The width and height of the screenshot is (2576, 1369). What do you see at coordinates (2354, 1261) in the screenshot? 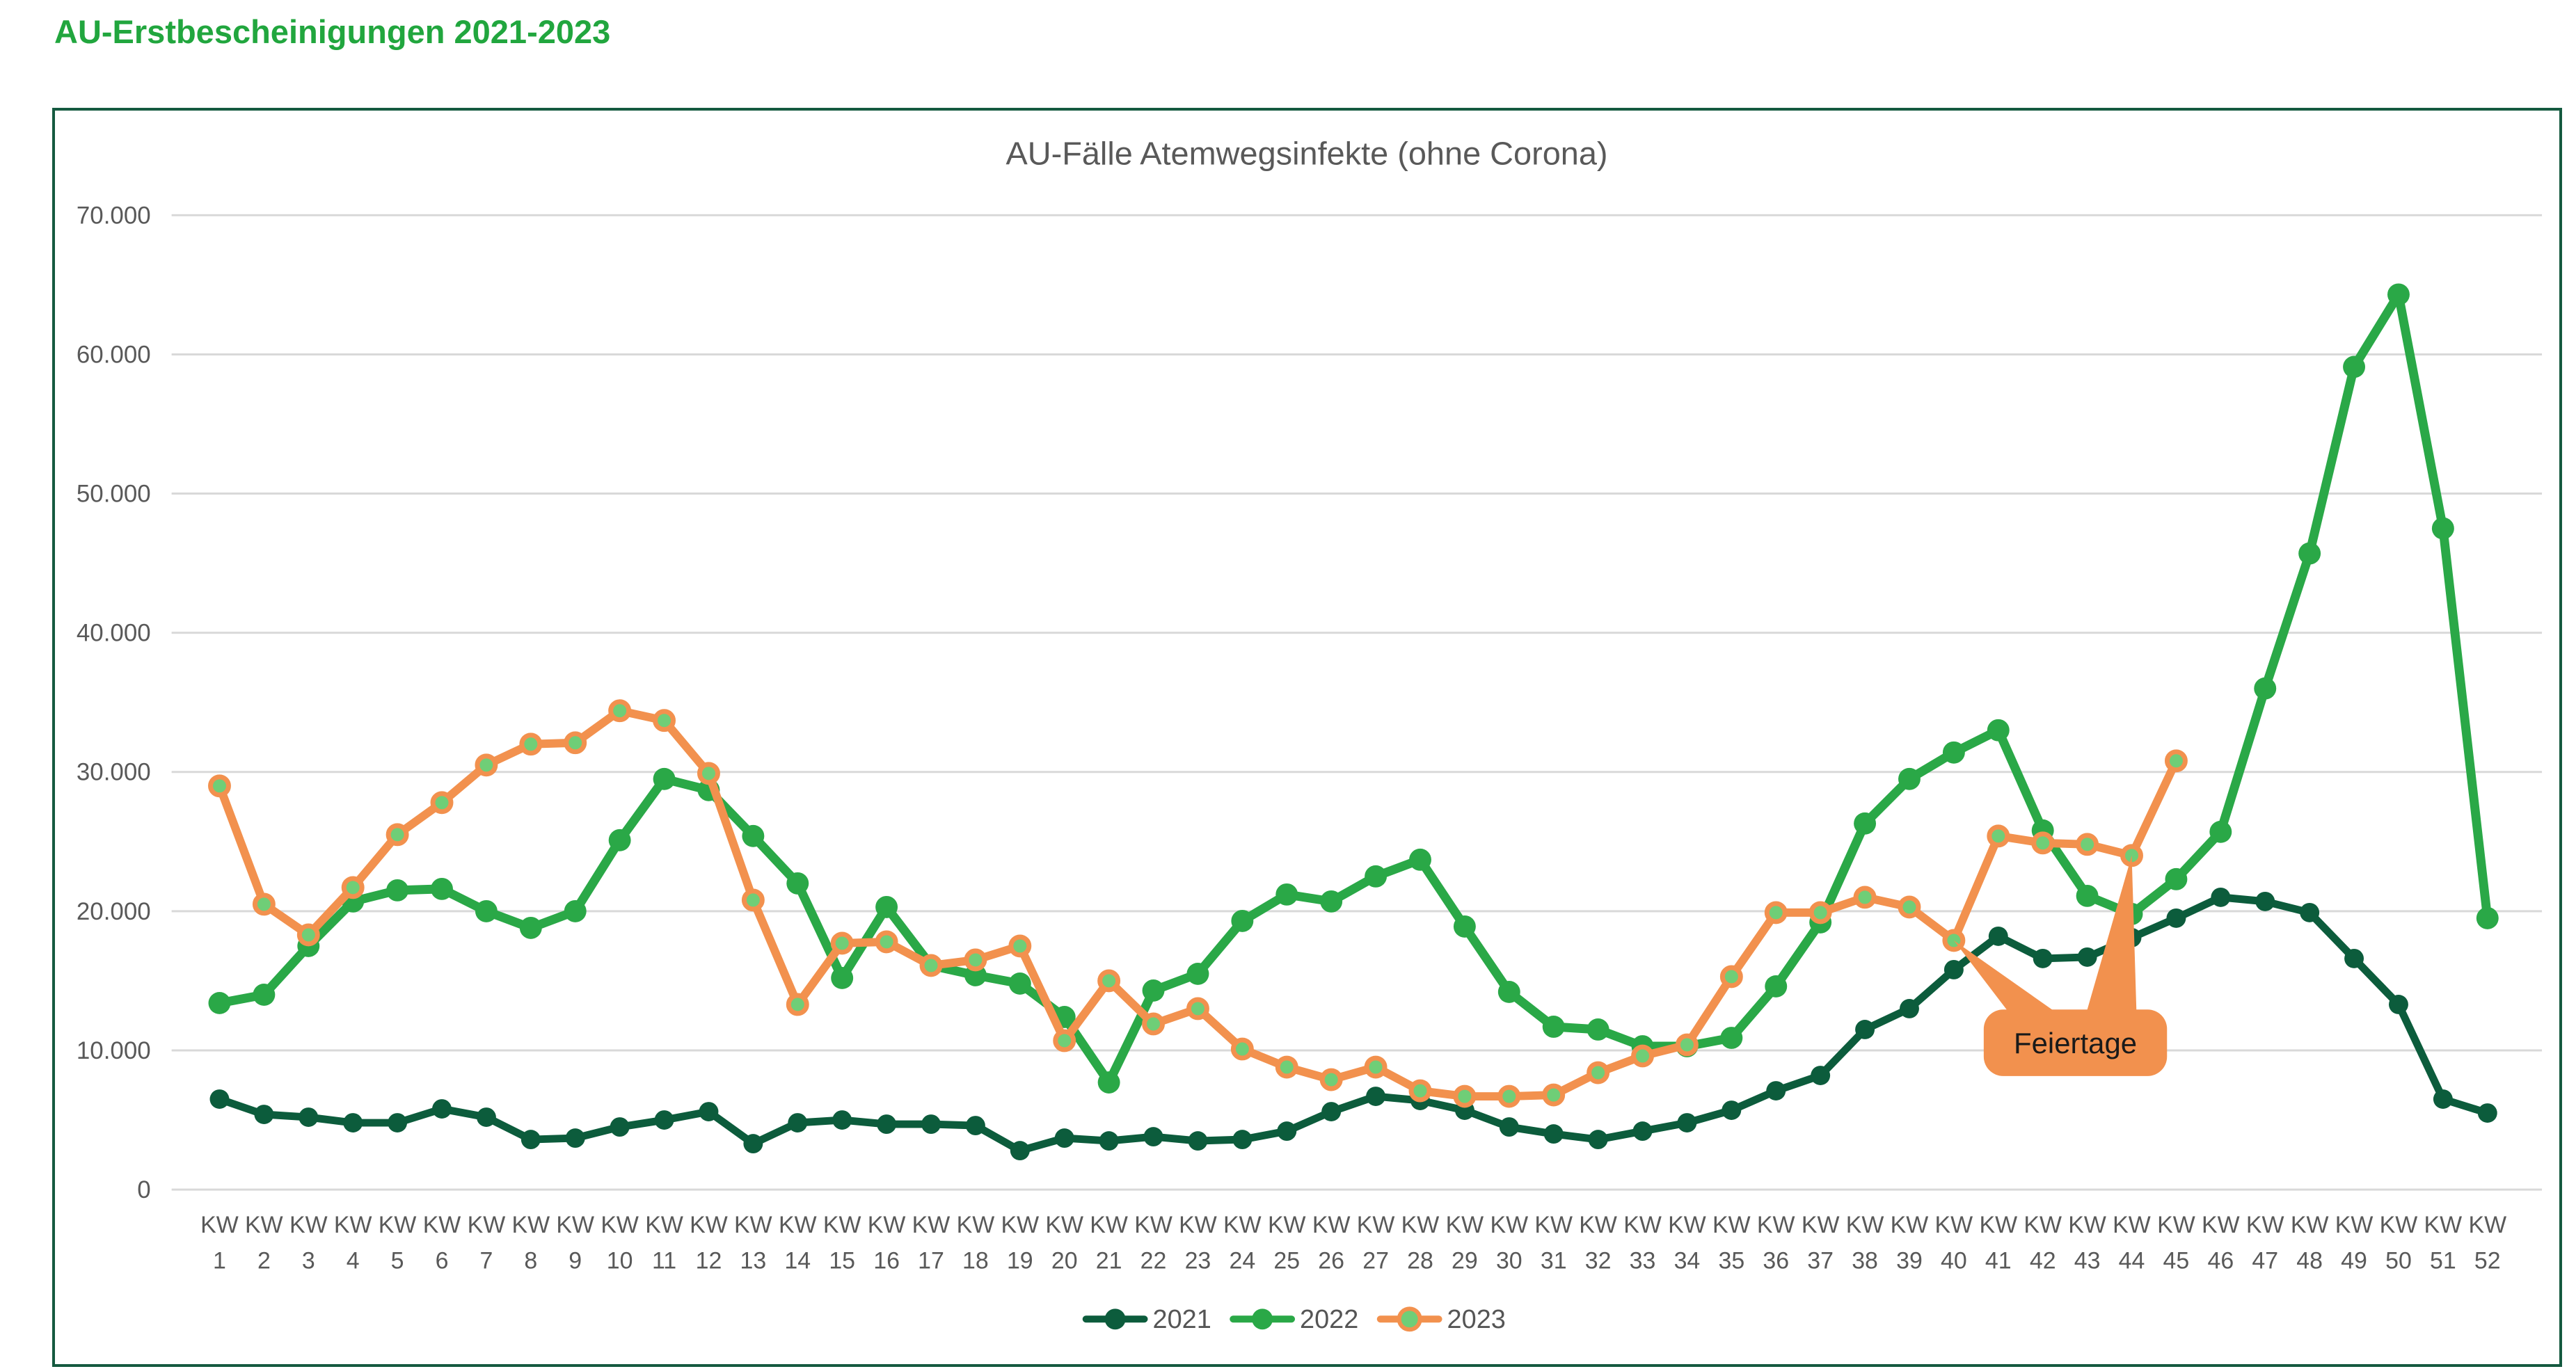
I see `x-axis-tick-label: 49` at bounding box center [2354, 1261].